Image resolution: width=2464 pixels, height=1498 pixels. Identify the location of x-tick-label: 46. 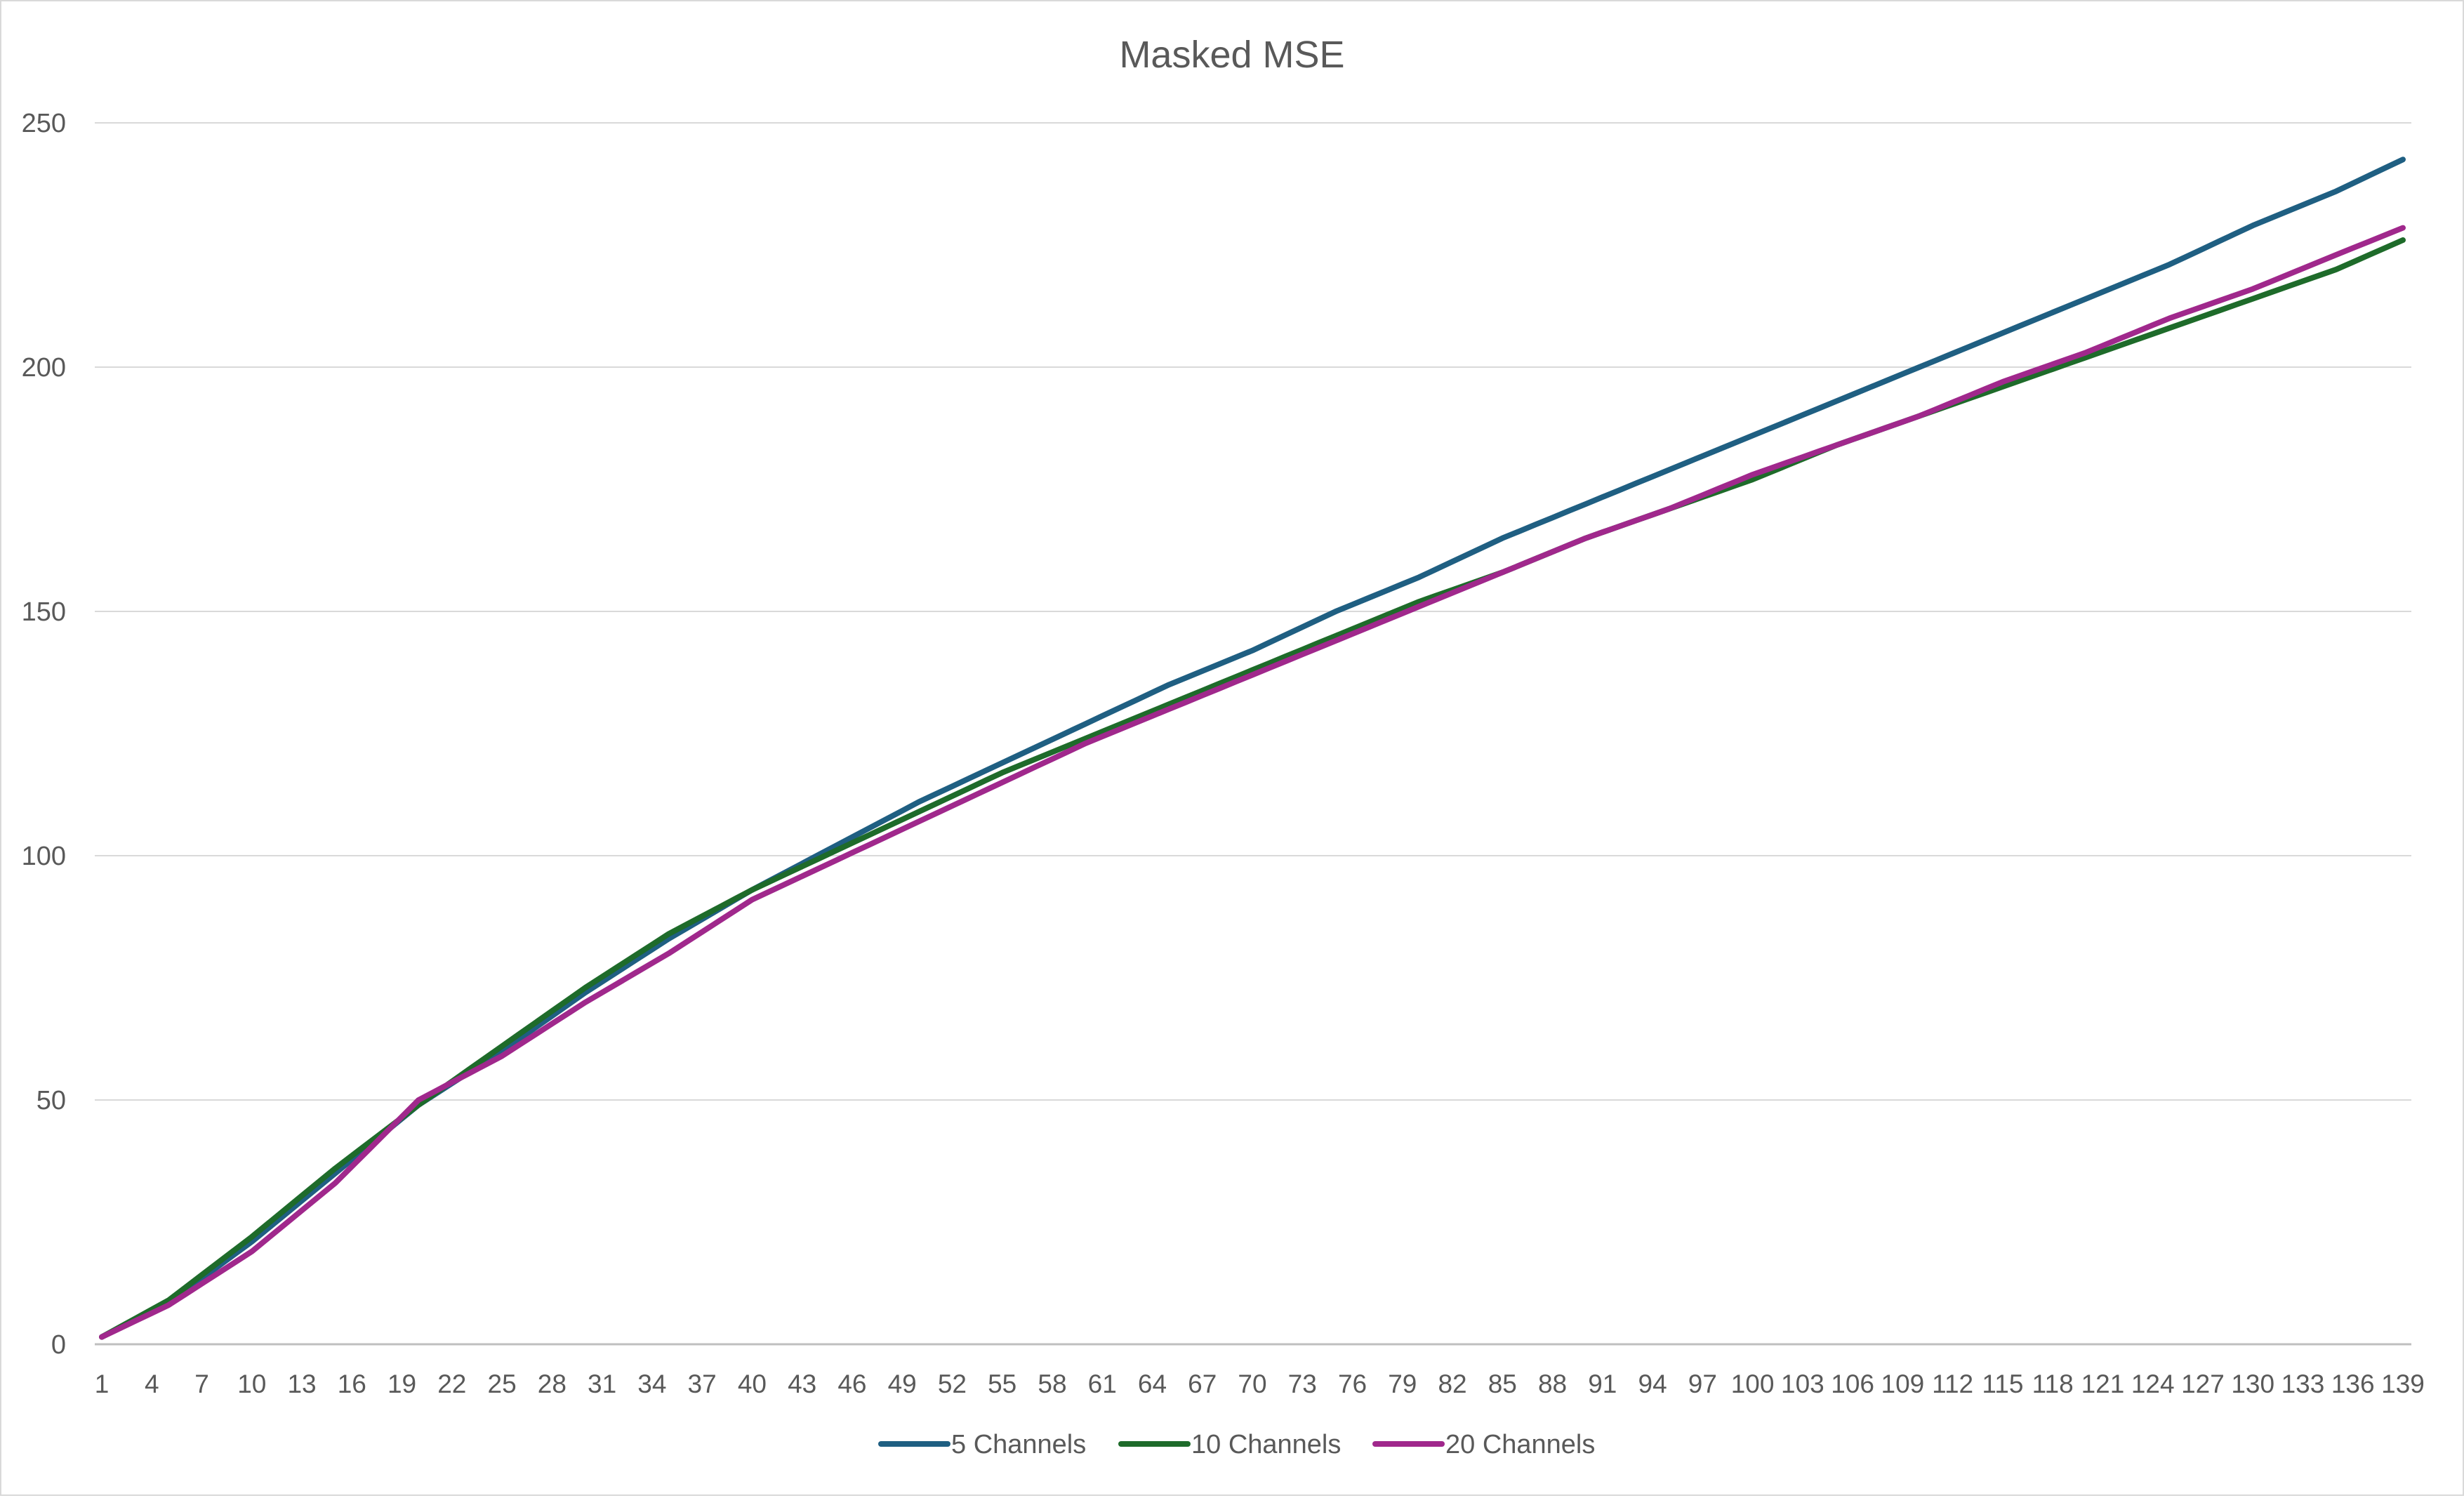
(852, 1384).